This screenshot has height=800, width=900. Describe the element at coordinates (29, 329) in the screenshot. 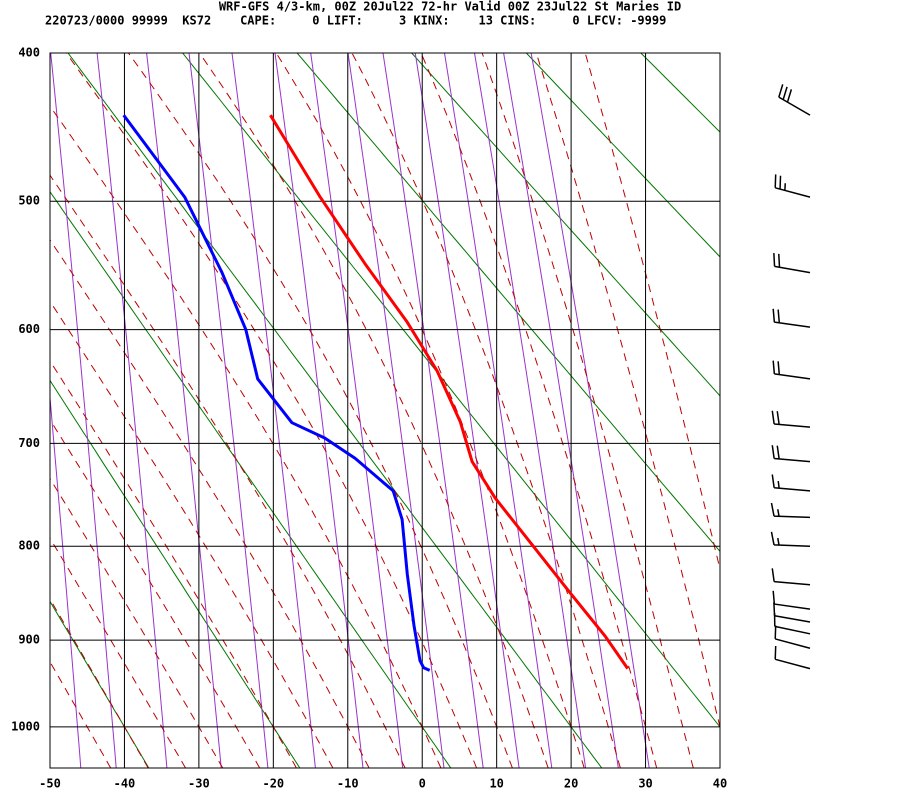

I see `y-tick-label: 600` at that location.